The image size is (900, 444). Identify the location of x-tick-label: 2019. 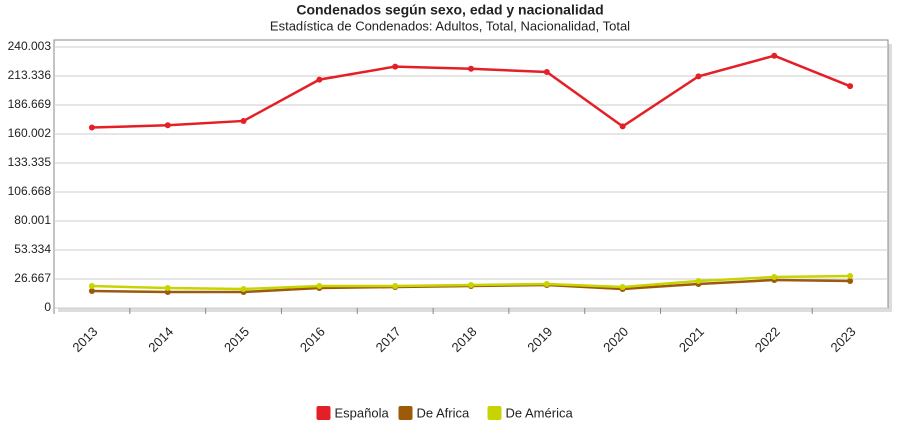
(539, 339).